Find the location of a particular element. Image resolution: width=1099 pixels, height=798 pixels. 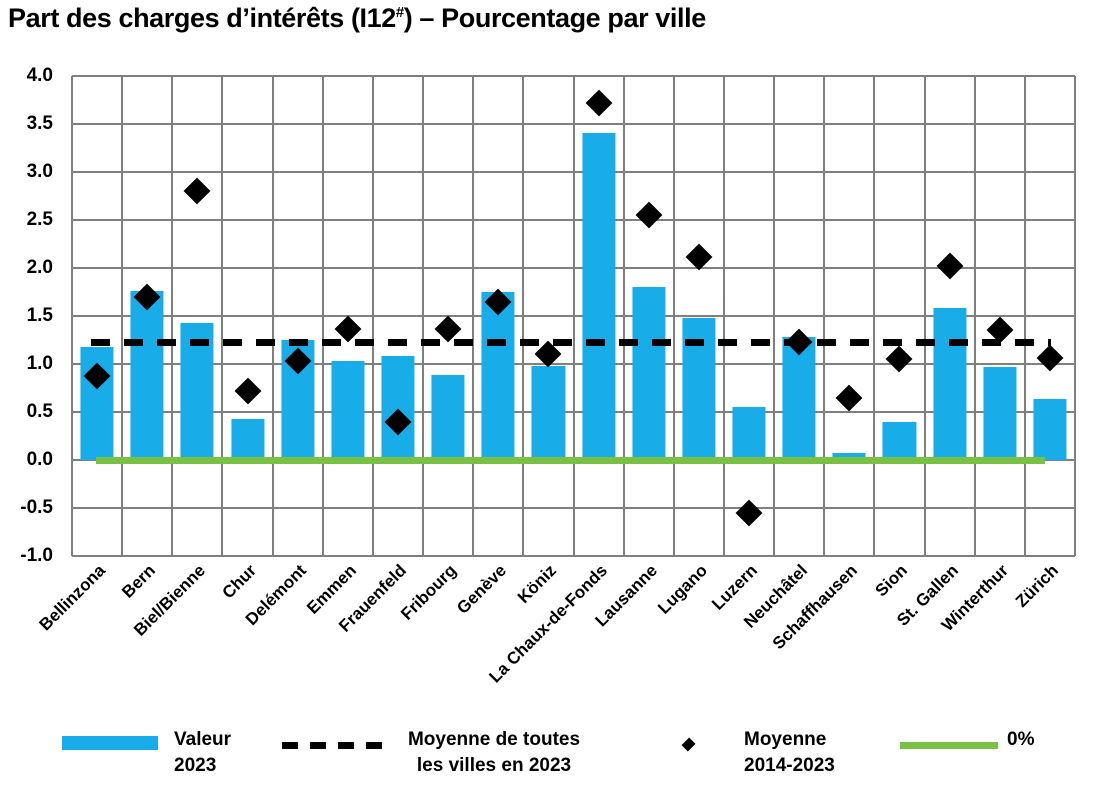

y-tick-label-2.0: 2.0 is located at coordinates (39, 268).